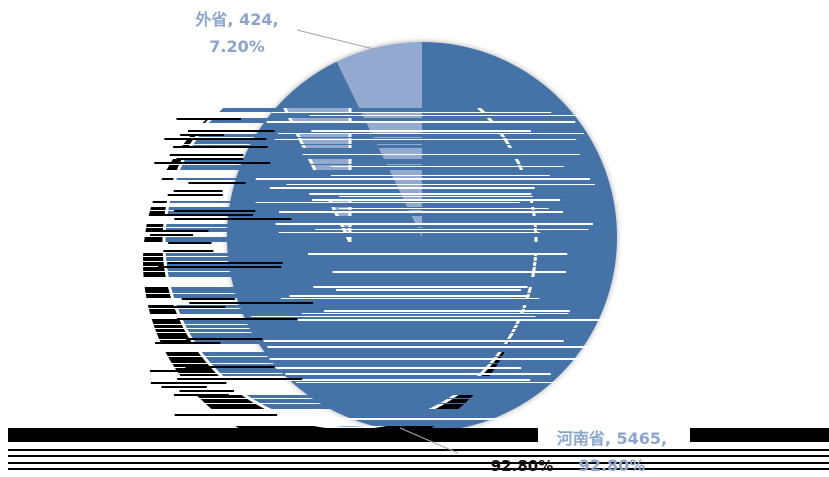 This screenshot has width=829, height=477. Describe the element at coordinates (236, 19) in the screenshot. I see `data-label-name-value: 外省, 424,` at that location.